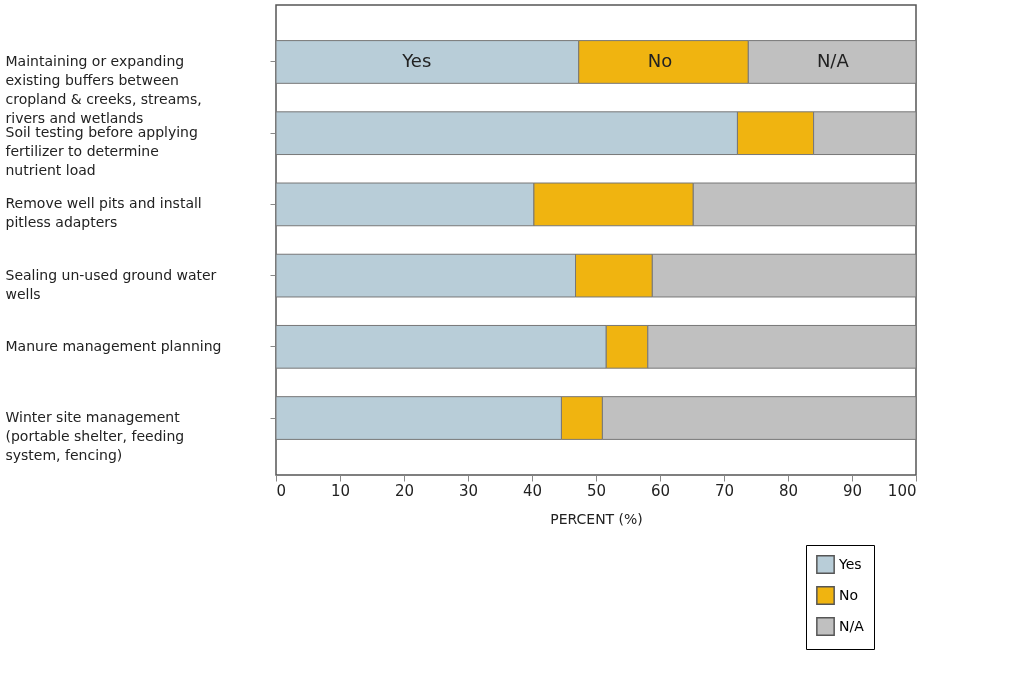 The height and width of the screenshot is (698, 1032). What do you see at coordinates (113, 345) in the screenshot?
I see `y-tick-label: Manure management planning` at bounding box center [113, 345].